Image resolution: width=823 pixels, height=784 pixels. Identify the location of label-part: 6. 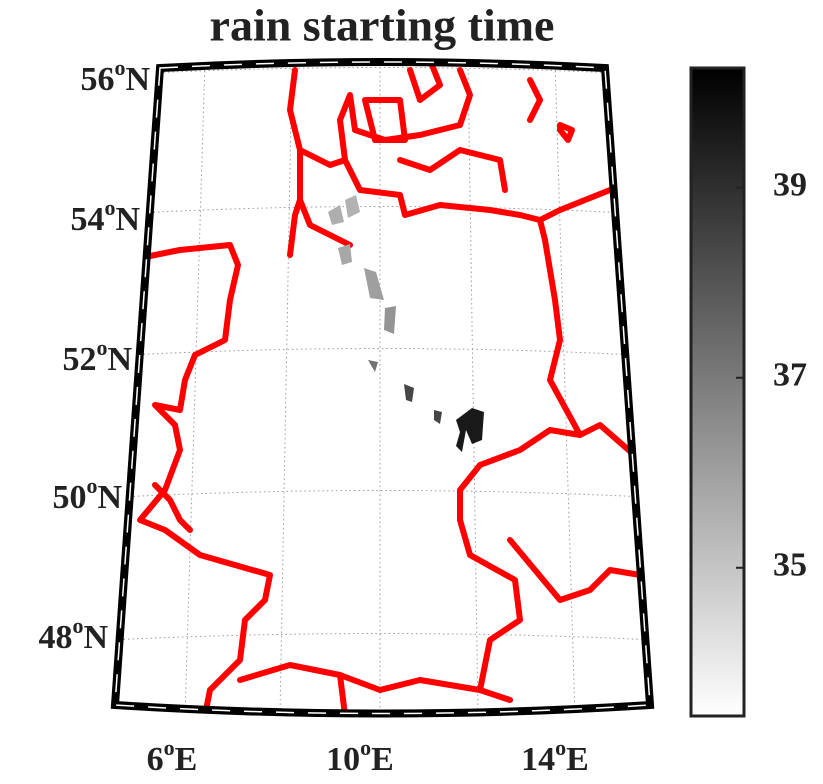
(155, 759).